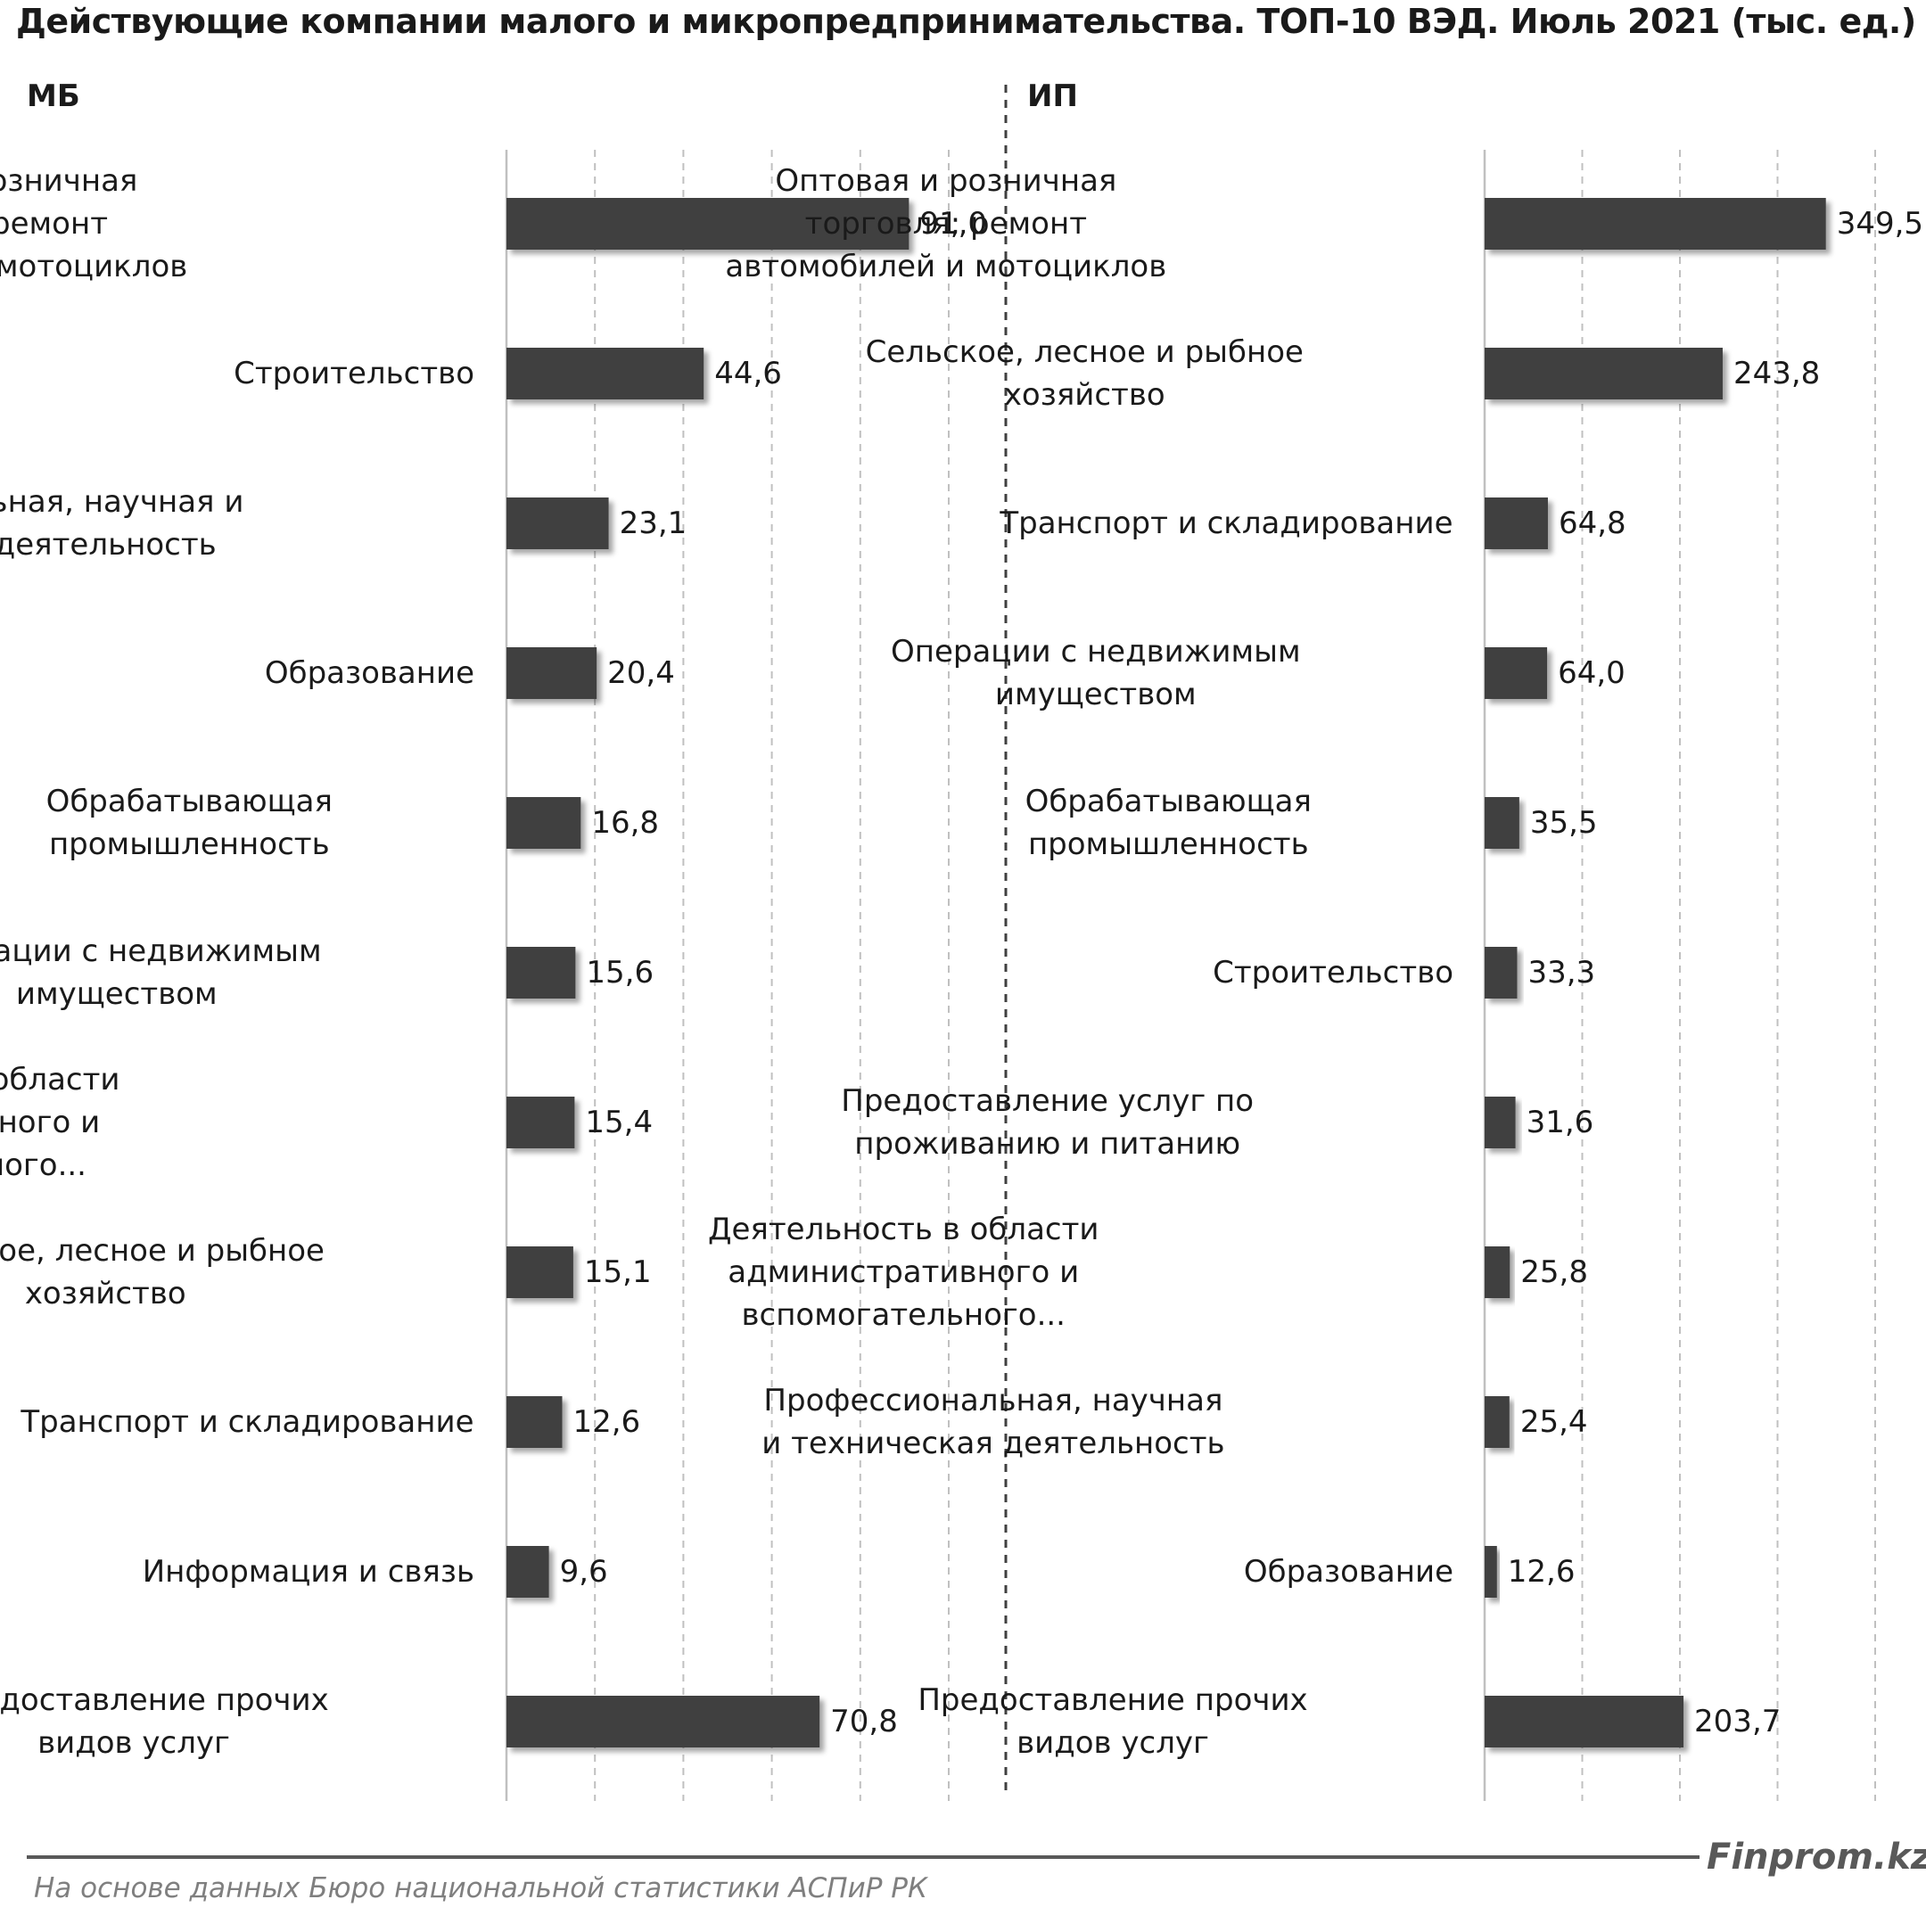 The height and width of the screenshot is (1932, 1926). I want to click on value-label: 23,1, so click(653, 523).